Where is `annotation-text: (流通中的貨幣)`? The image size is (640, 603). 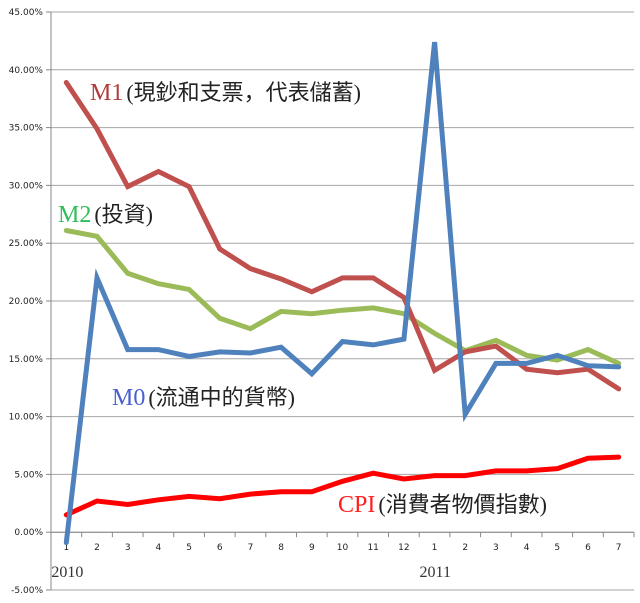
annotation-text: (流通中的貨幣) is located at coordinates (221, 397).